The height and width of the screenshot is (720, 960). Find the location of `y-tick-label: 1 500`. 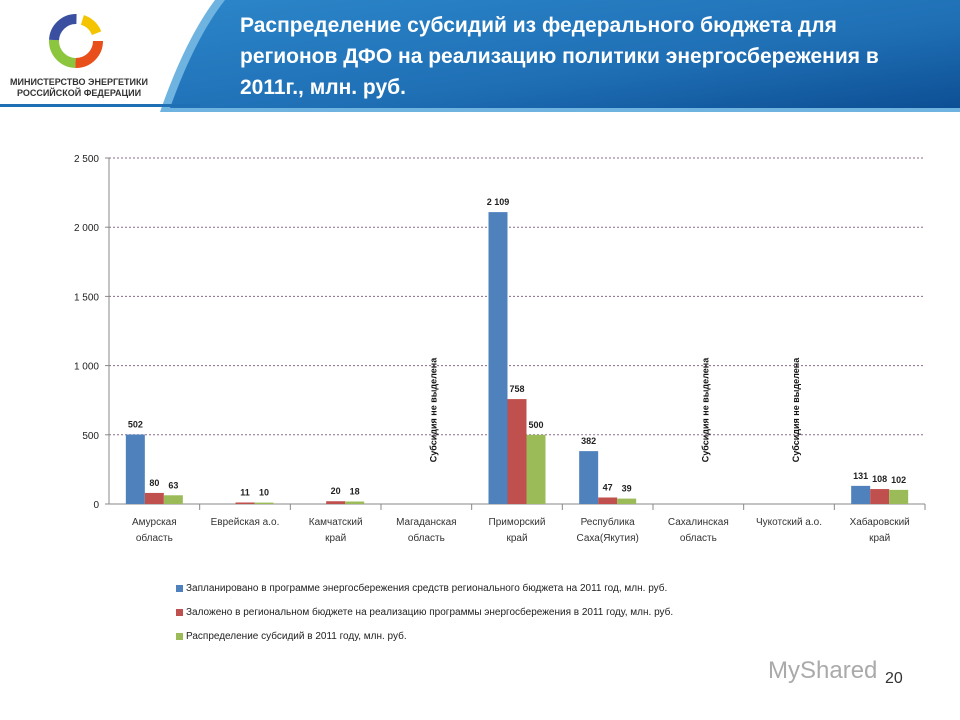

y-tick-label: 1 500 is located at coordinates (86, 297).